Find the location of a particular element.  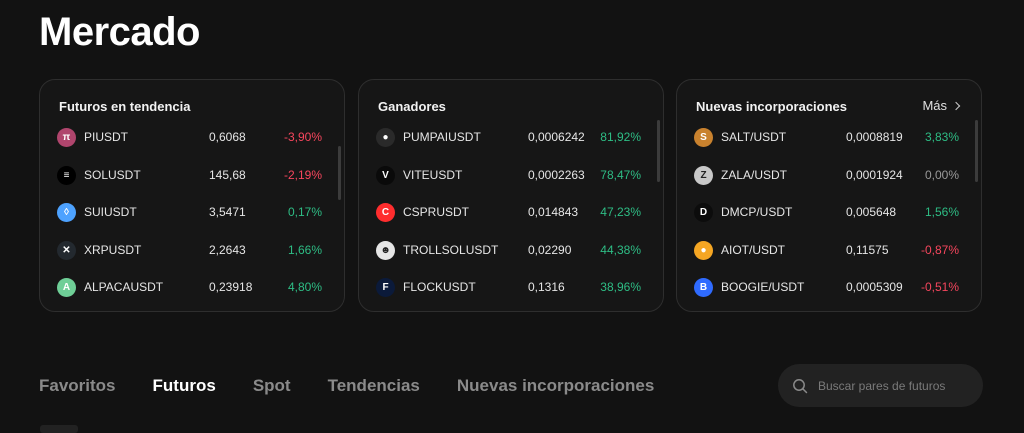

vite-icon: V is located at coordinates (385, 175).